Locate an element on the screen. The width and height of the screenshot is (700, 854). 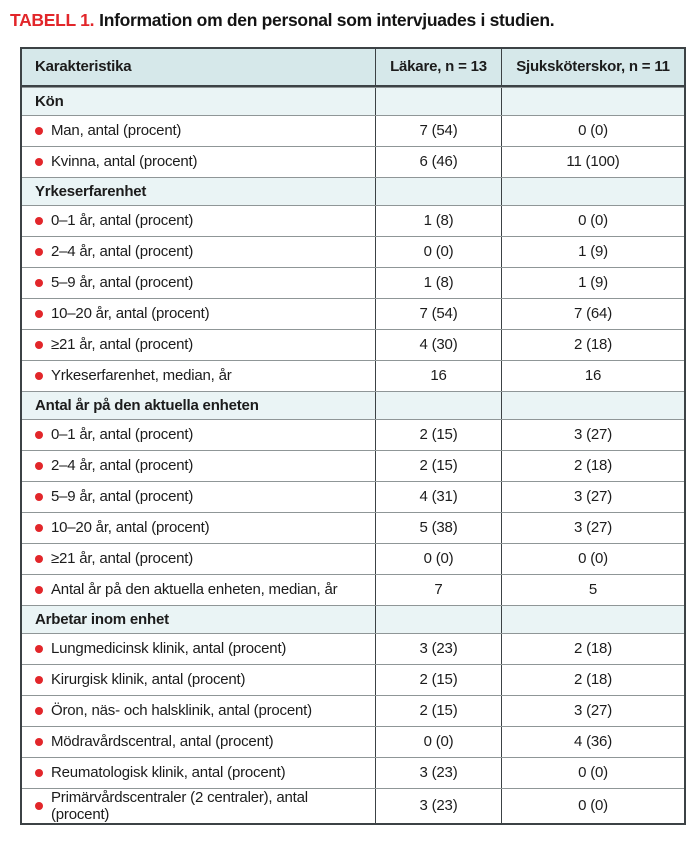
lakare-value-cell: 0 (0) is located at coordinates (438, 251).